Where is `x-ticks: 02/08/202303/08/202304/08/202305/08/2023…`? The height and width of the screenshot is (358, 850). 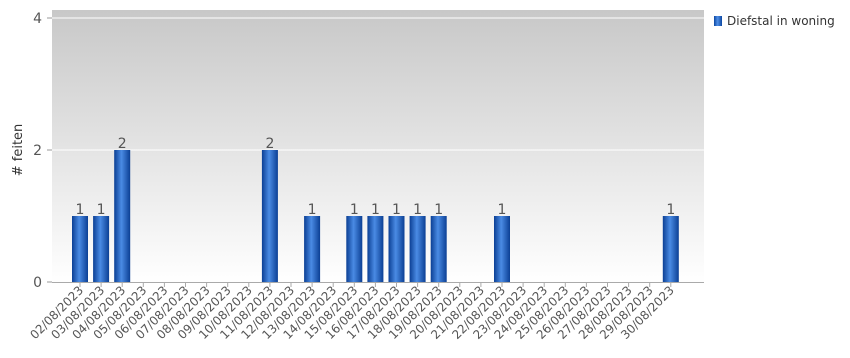 x-ticks: 02/08/202303/08/202304/08/202305/08/2023… is located at coordinates (352, 312).